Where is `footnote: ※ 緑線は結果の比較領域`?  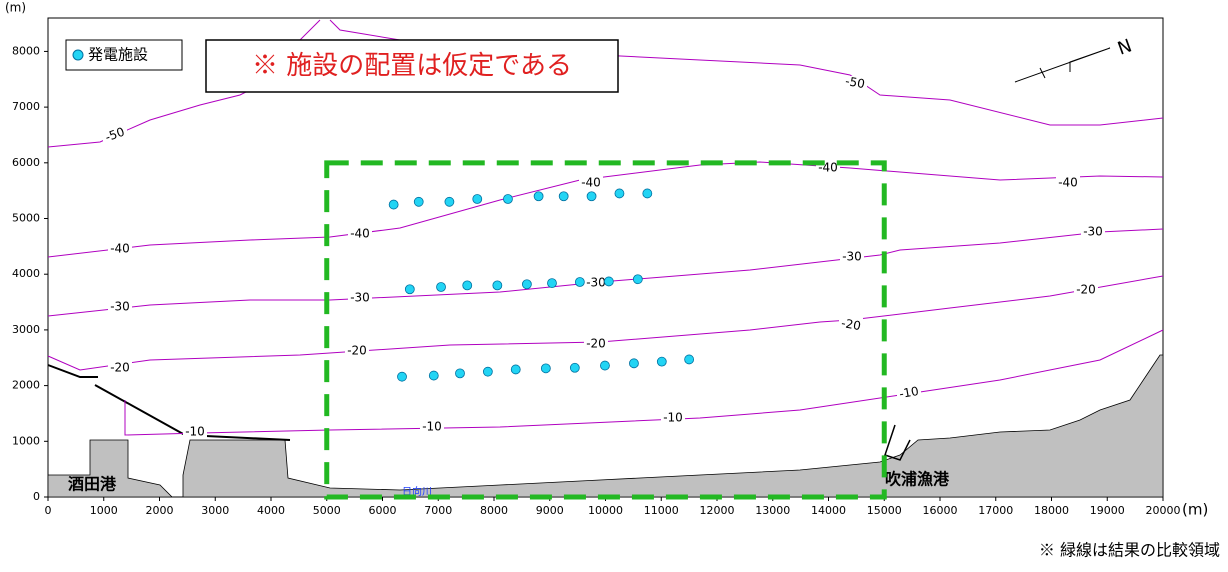
footnote: ※ 緑線は結果の比較領域 is located at coordinates (1129, 550).